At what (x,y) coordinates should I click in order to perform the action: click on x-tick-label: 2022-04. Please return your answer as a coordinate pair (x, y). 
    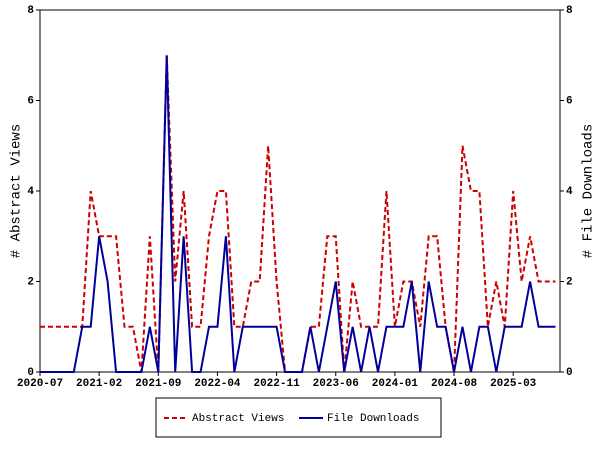
    Looking at the image, I should click on (217, 384).